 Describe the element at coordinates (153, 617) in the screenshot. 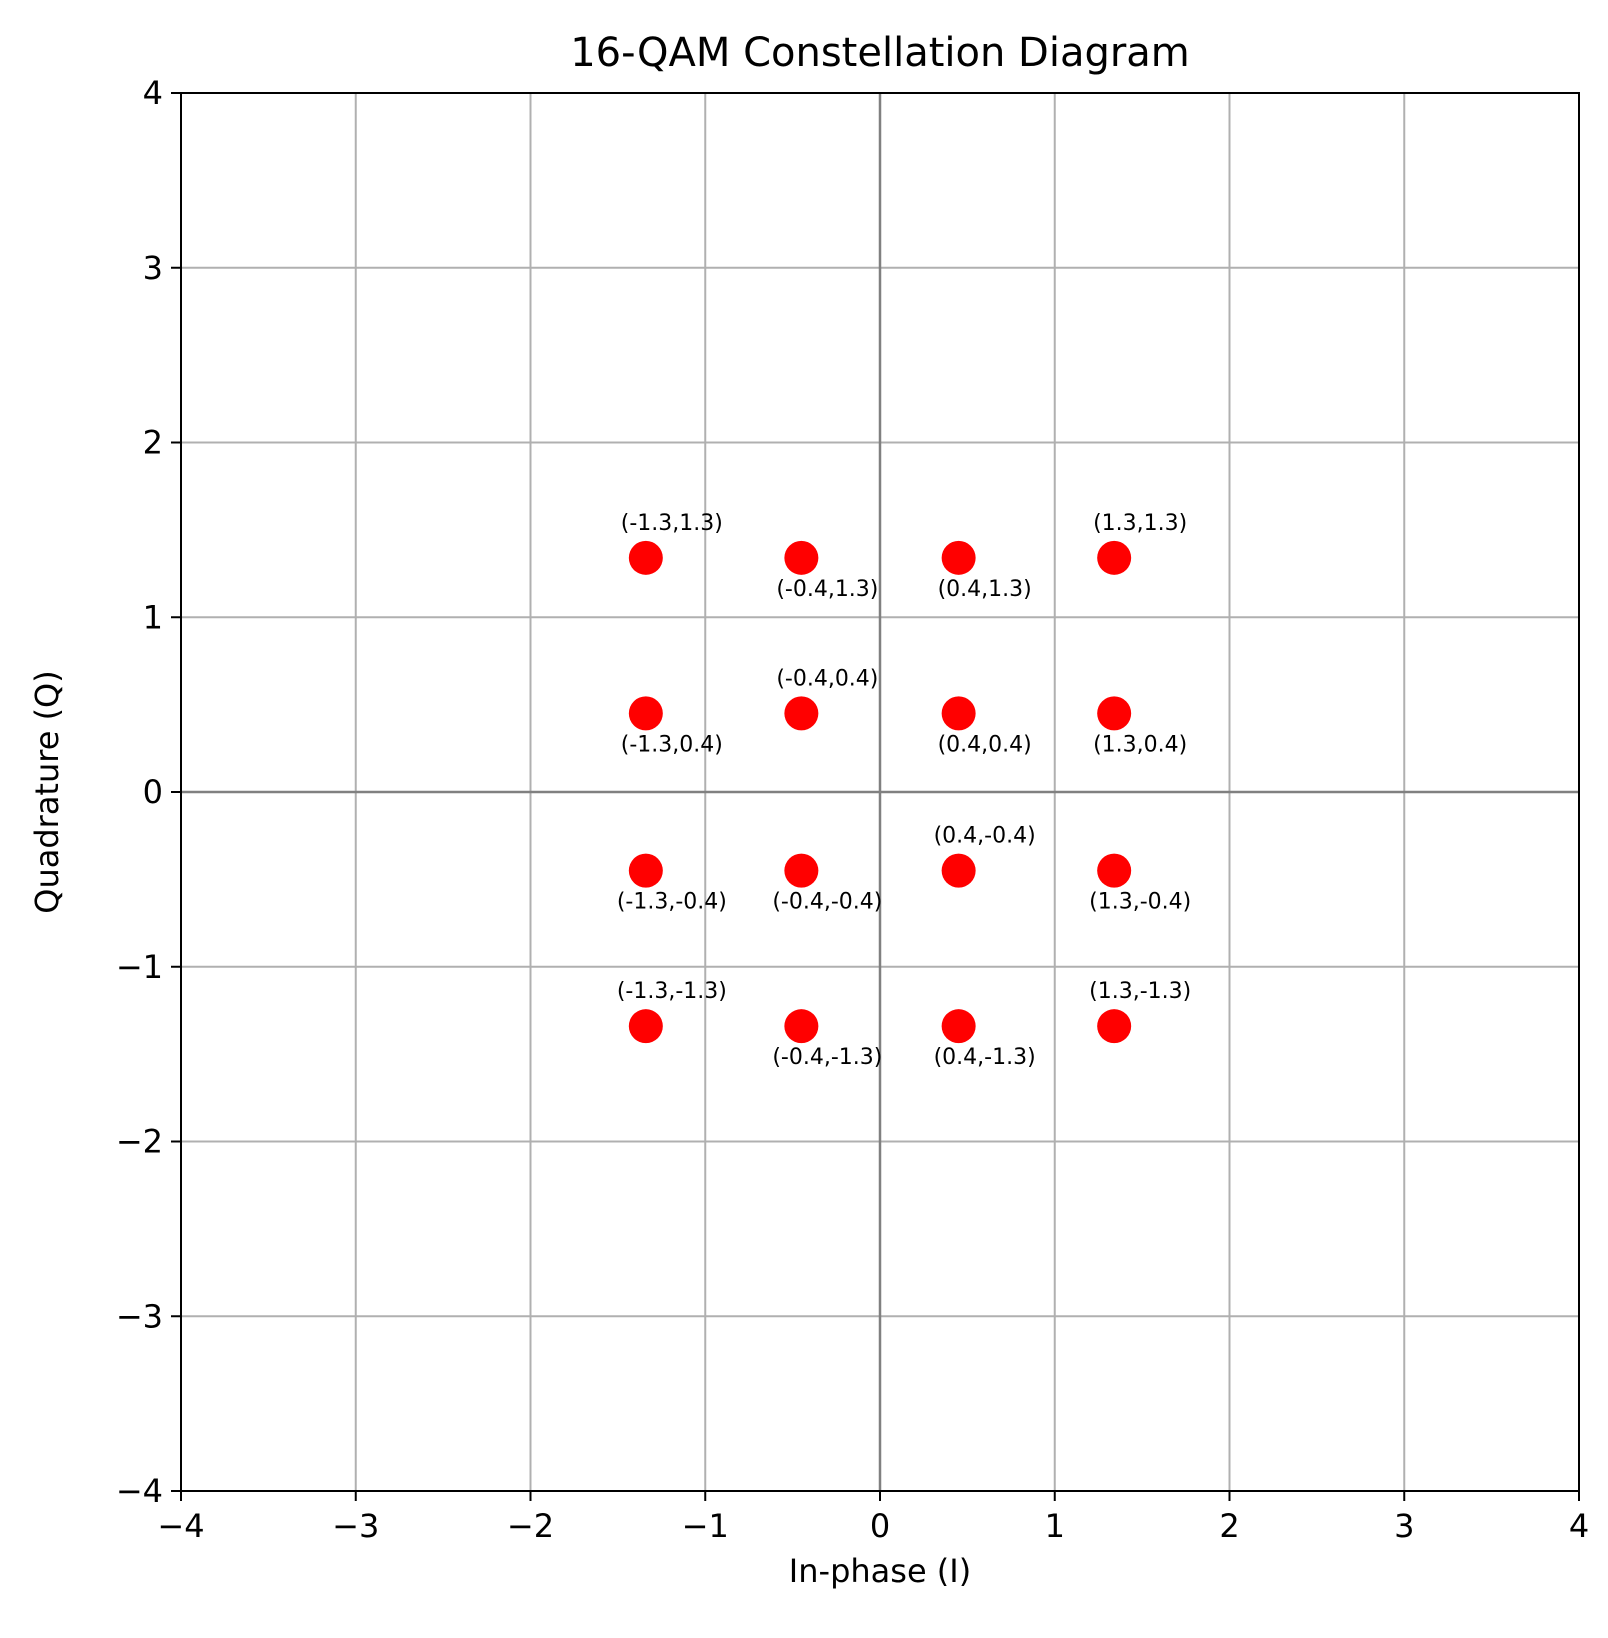

I see `y-tick-label-5: 1` at that location.